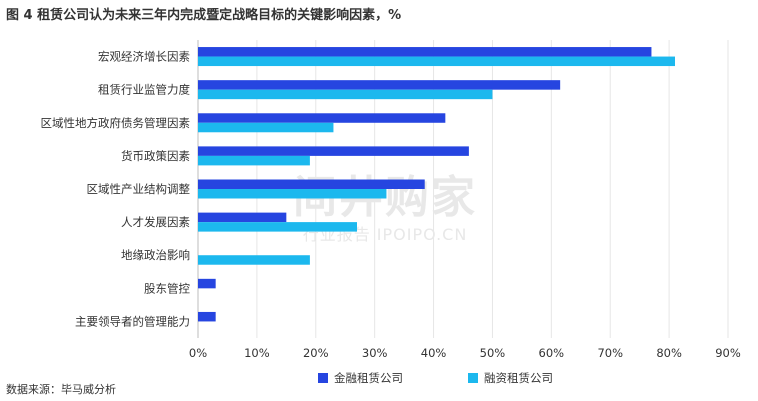 The width and height of the screenshot is (758, 401). I want to click on x-axis-ticks: 0% 10% 20% 30% 40% 50% 60% 70% 80% 90%, so click(465, 353).